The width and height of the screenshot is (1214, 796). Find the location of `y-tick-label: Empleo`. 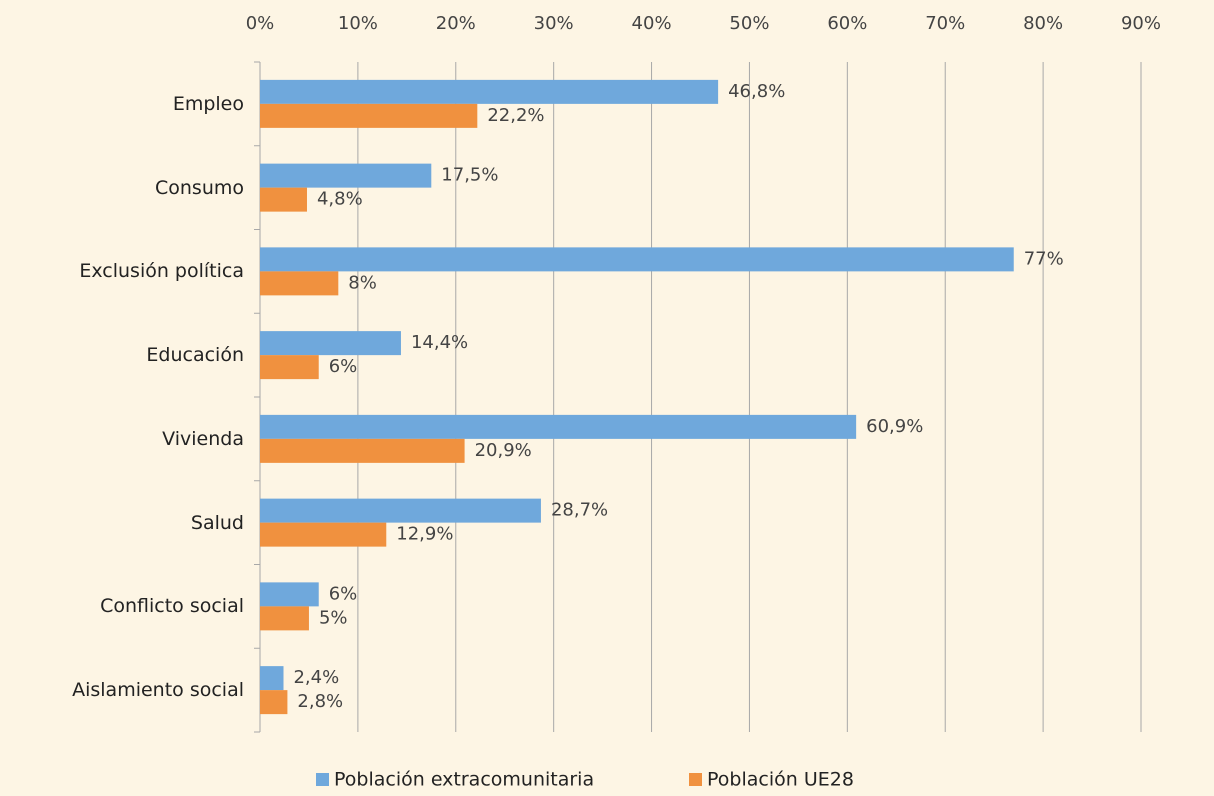

y-tick-label: Empleo is located at coordinates (208, 103).